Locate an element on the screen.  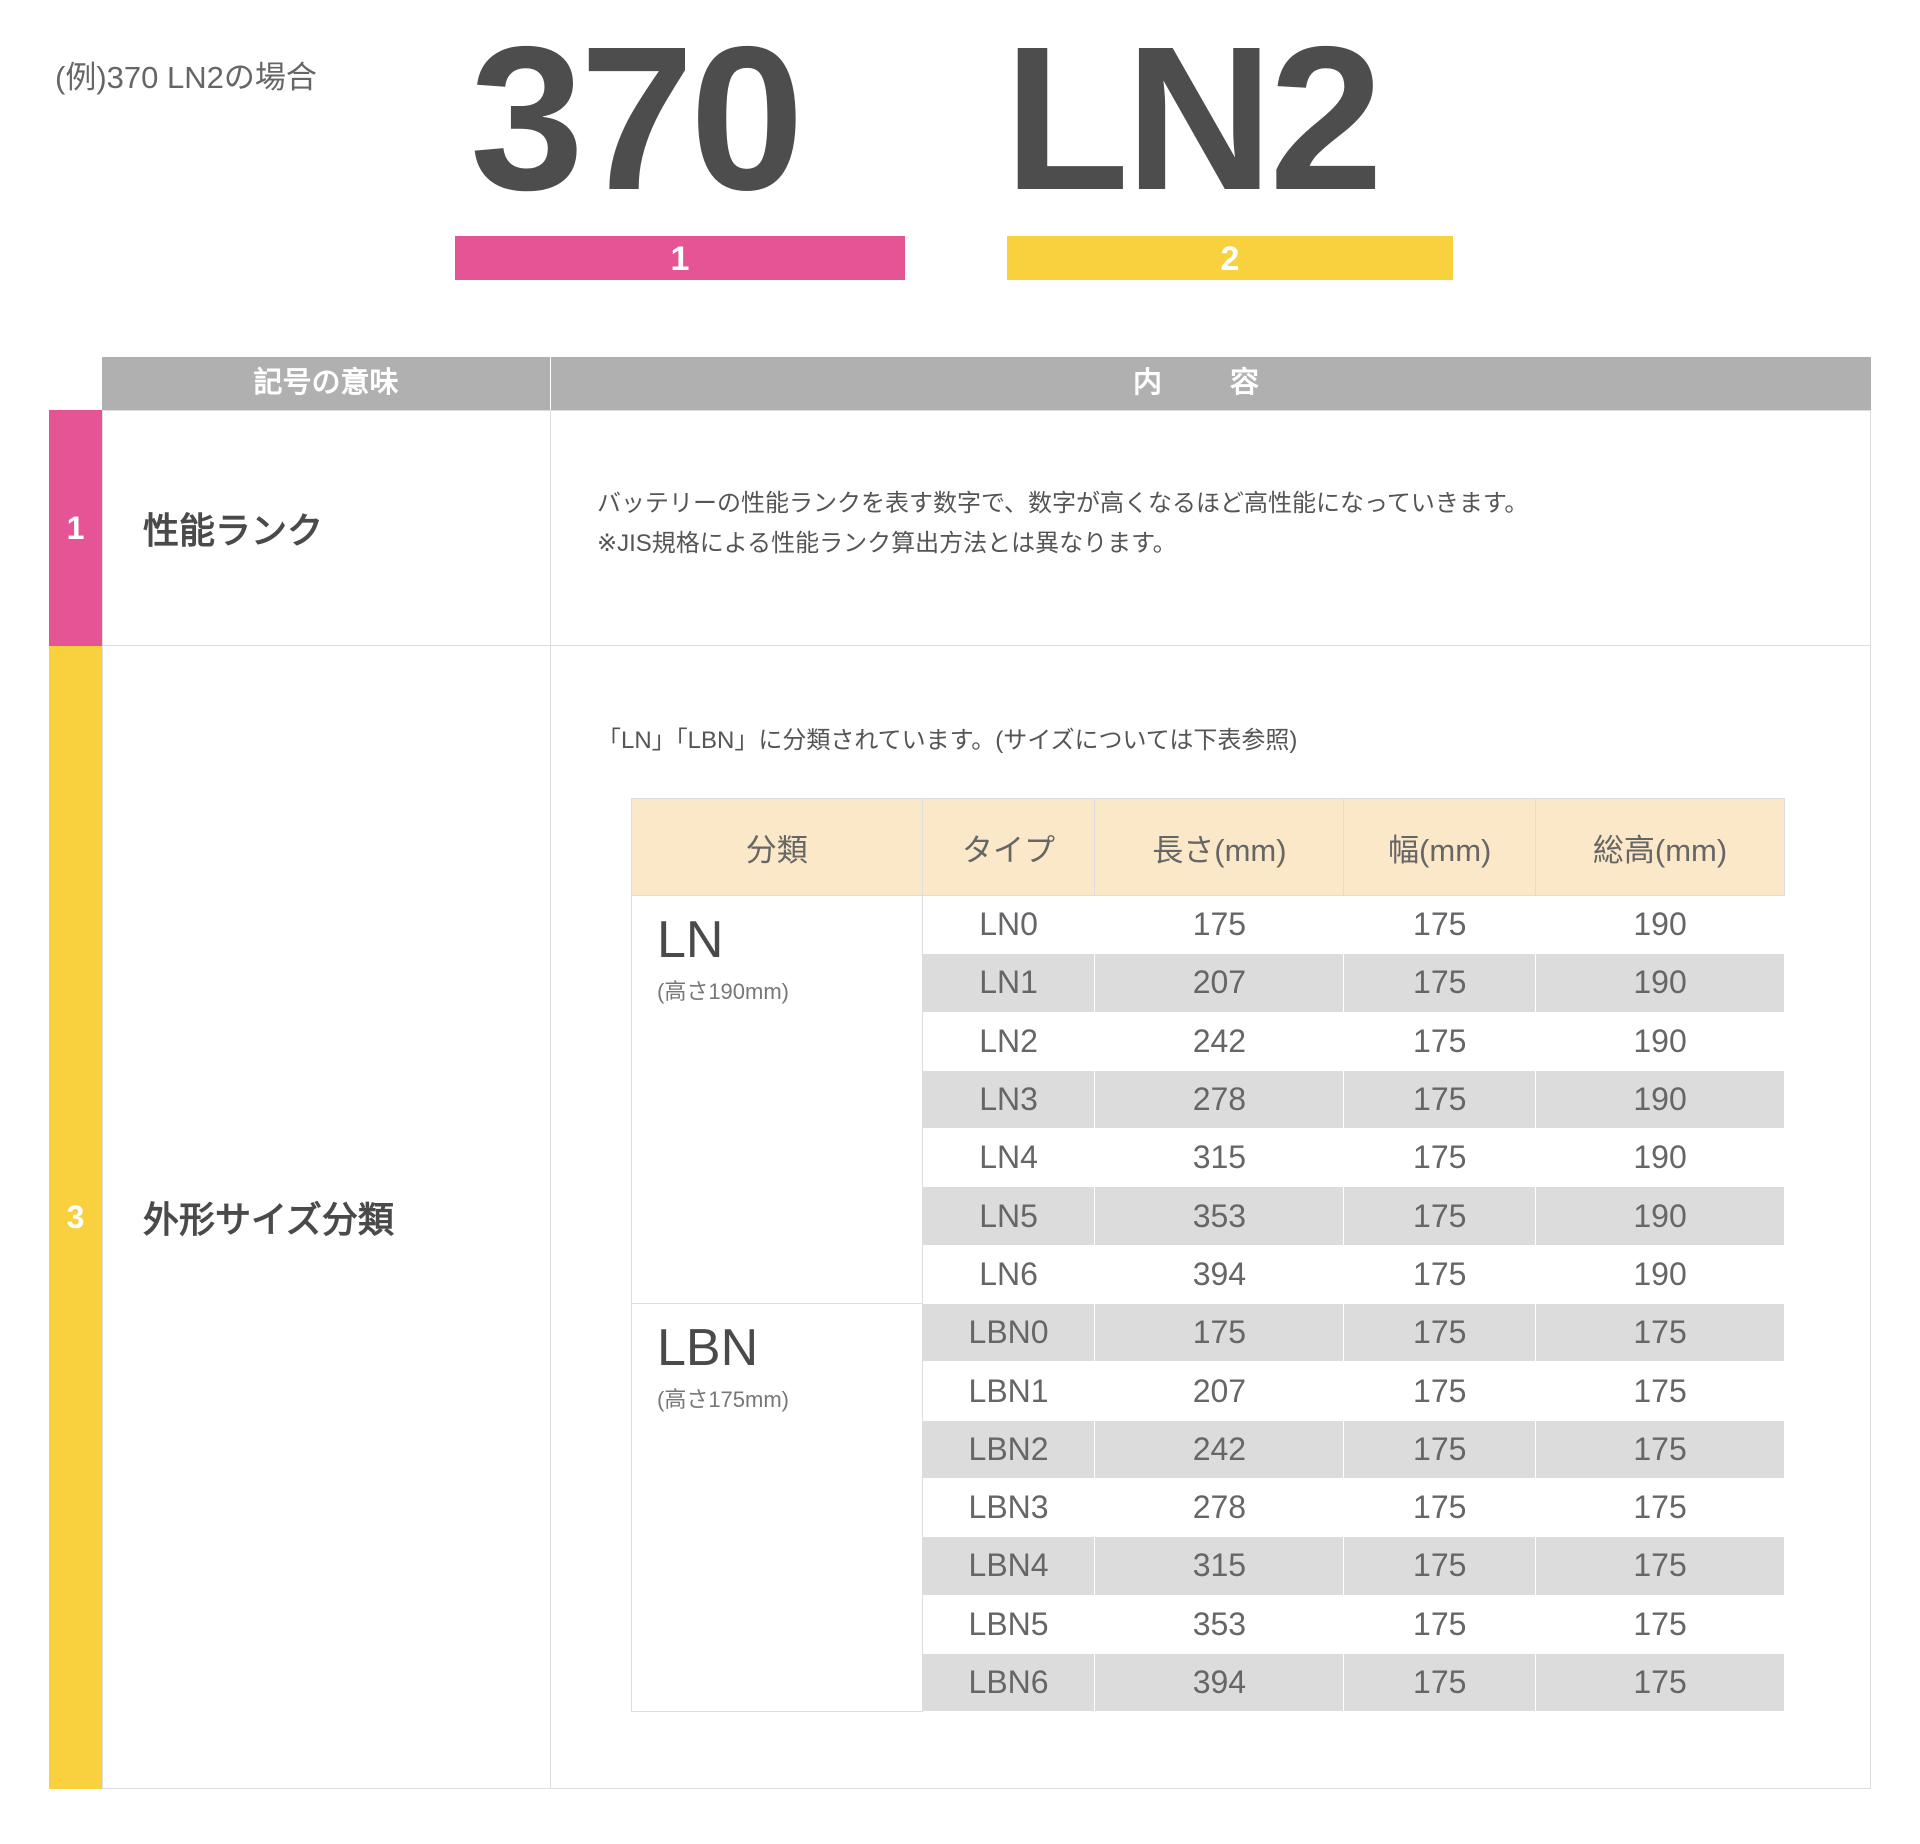
size-table-header: タイプ is located at coordinates (1008, 847).